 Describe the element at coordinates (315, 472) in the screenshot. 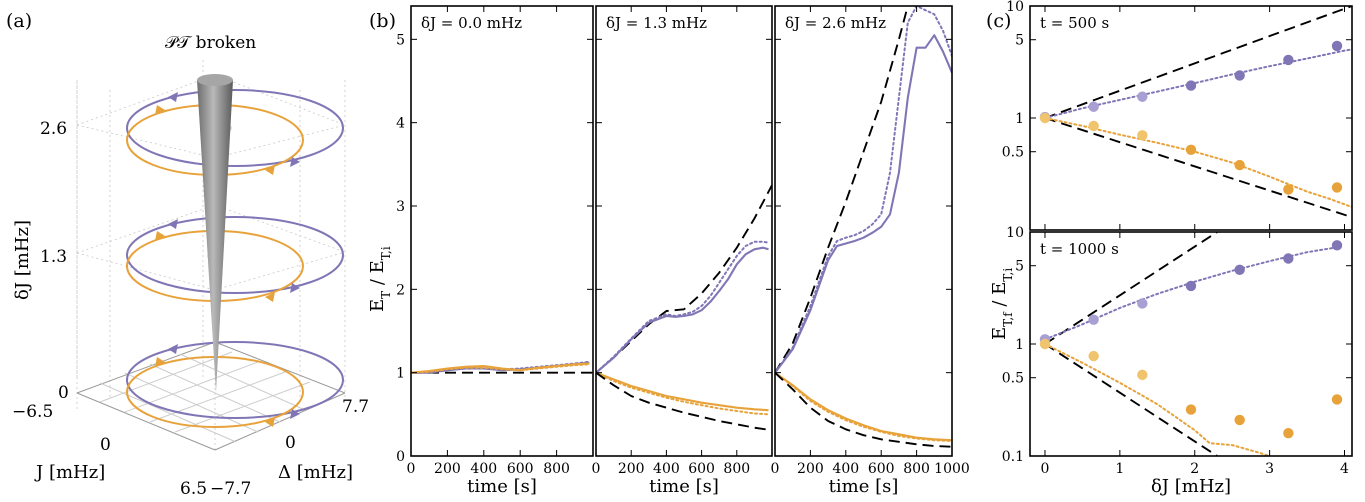

I see `d-axis-label: Δ [mHz]` at that location.